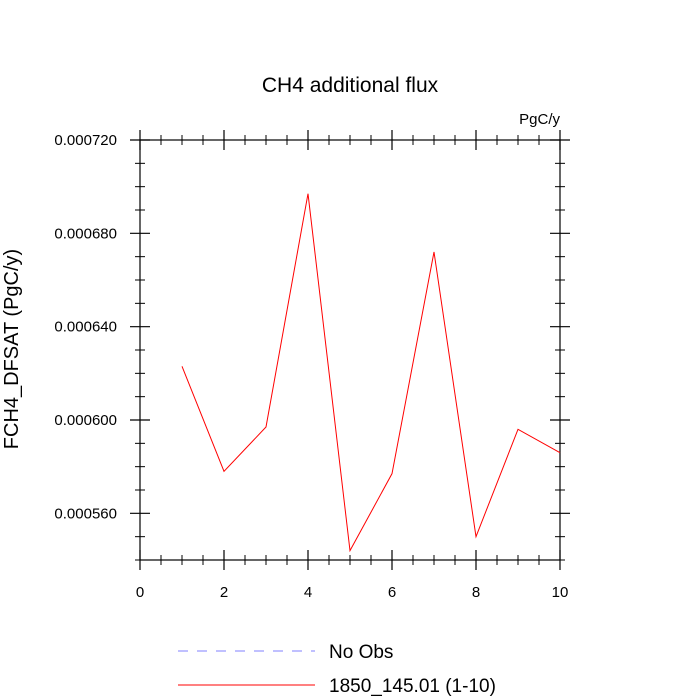 The width and height of the screenshot is (700, 700). Describe the element at coordinates (361, 652) in the screenshot. I see `legend-label: No Obs` at that location.